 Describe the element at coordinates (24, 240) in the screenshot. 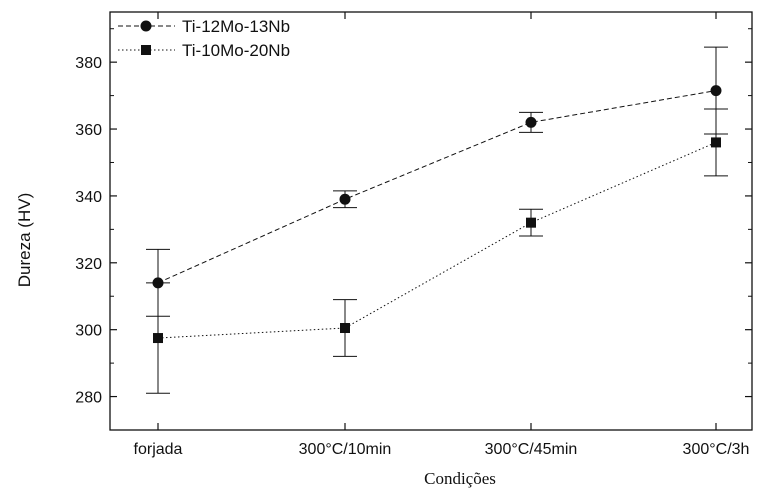

I see `y-axis-title: Dureza (HV)` at that location.